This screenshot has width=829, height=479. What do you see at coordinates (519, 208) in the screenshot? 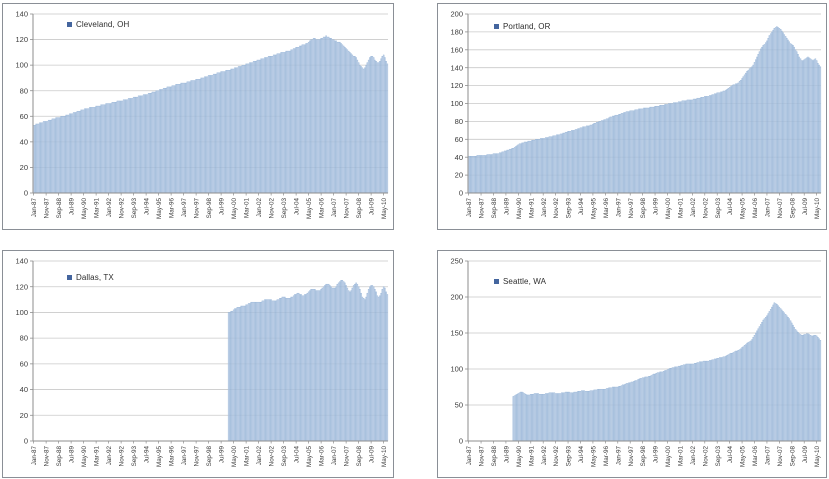
I see `svg-text: May-90` at bounding box center [519, 208].